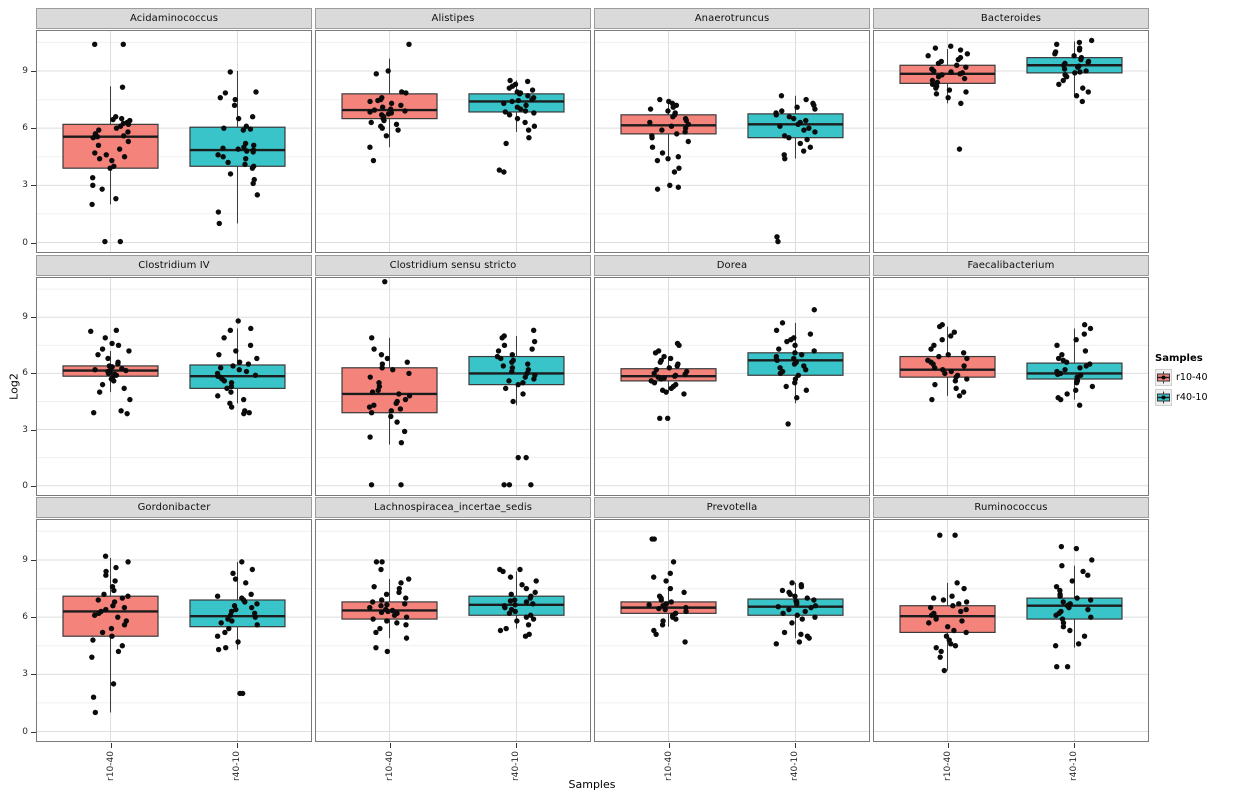  Describe the element at coordinates (1163, 397) in the screenshot. I see `legend-key-swatch` at that location.